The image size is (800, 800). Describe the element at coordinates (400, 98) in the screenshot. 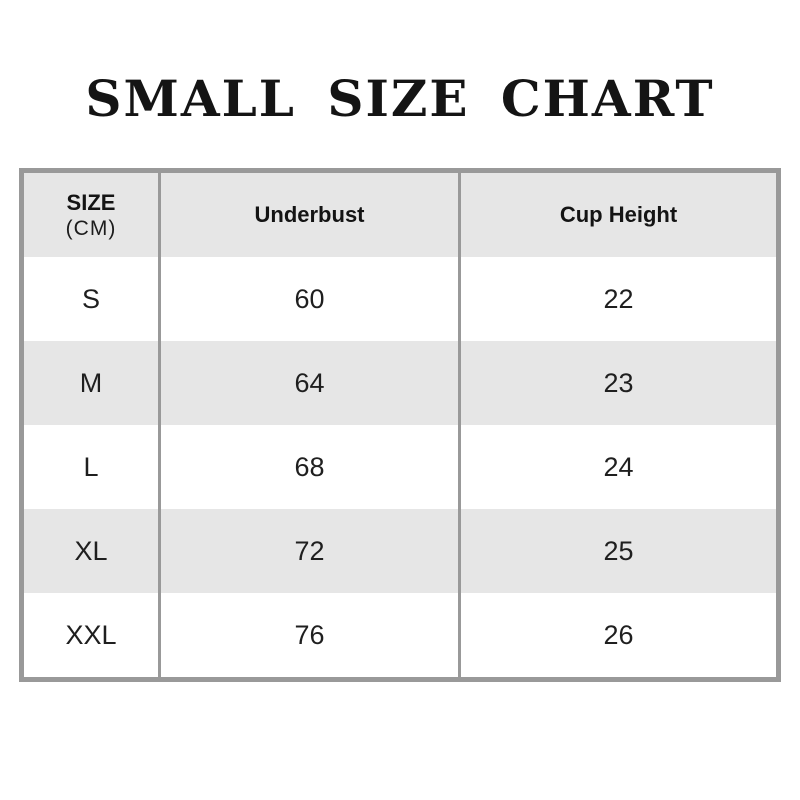

I see `page-title: SMALL SIZE CHART` at that location.